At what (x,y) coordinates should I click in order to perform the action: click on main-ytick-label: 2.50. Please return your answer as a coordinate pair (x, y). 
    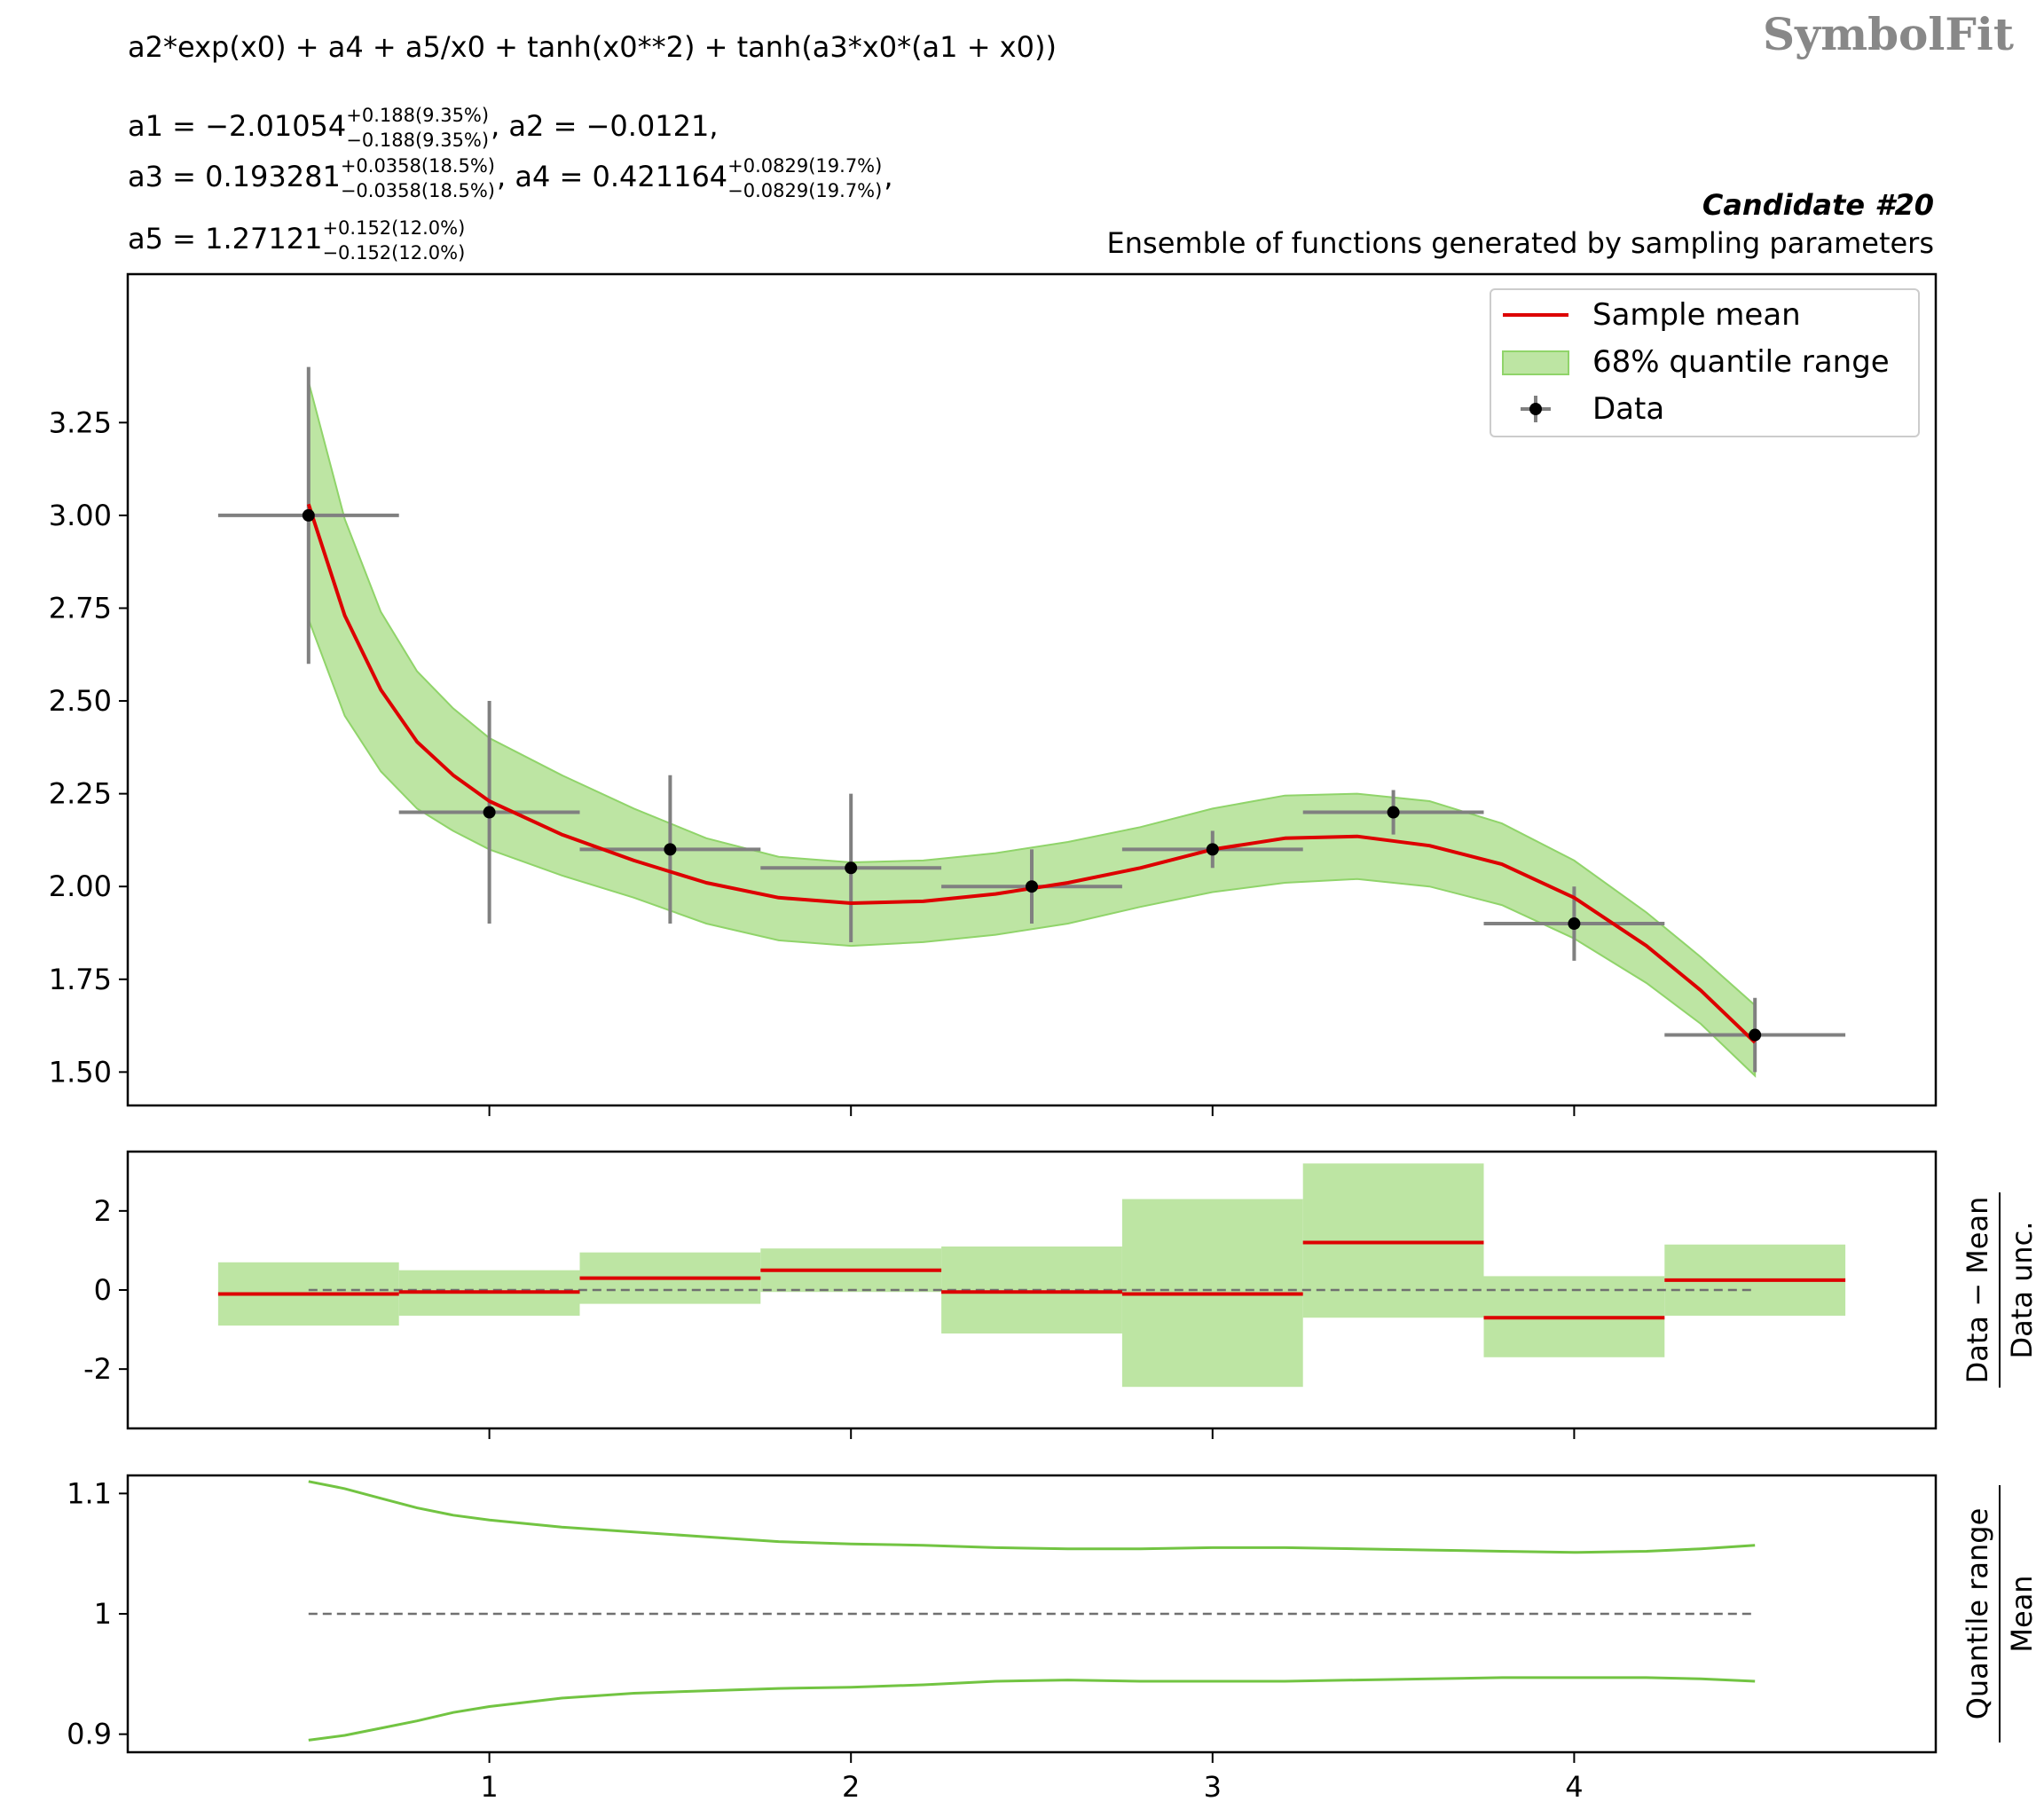
    Looking at the image, I should click on (80, 701).